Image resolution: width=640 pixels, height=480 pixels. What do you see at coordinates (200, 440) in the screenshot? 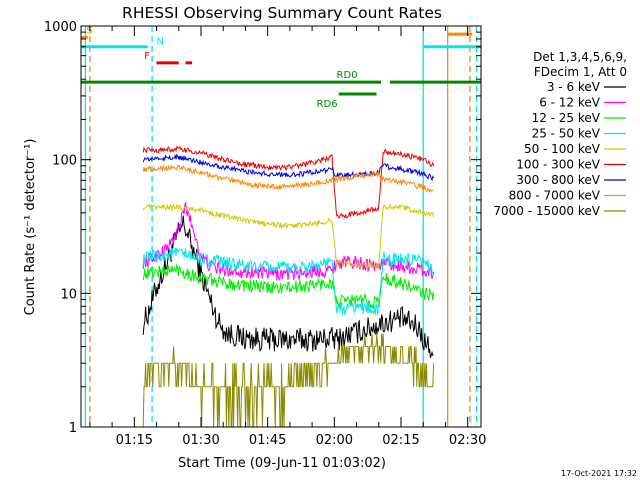
I see `x-tick-label: 01:30` at bounding box center [200, 440].